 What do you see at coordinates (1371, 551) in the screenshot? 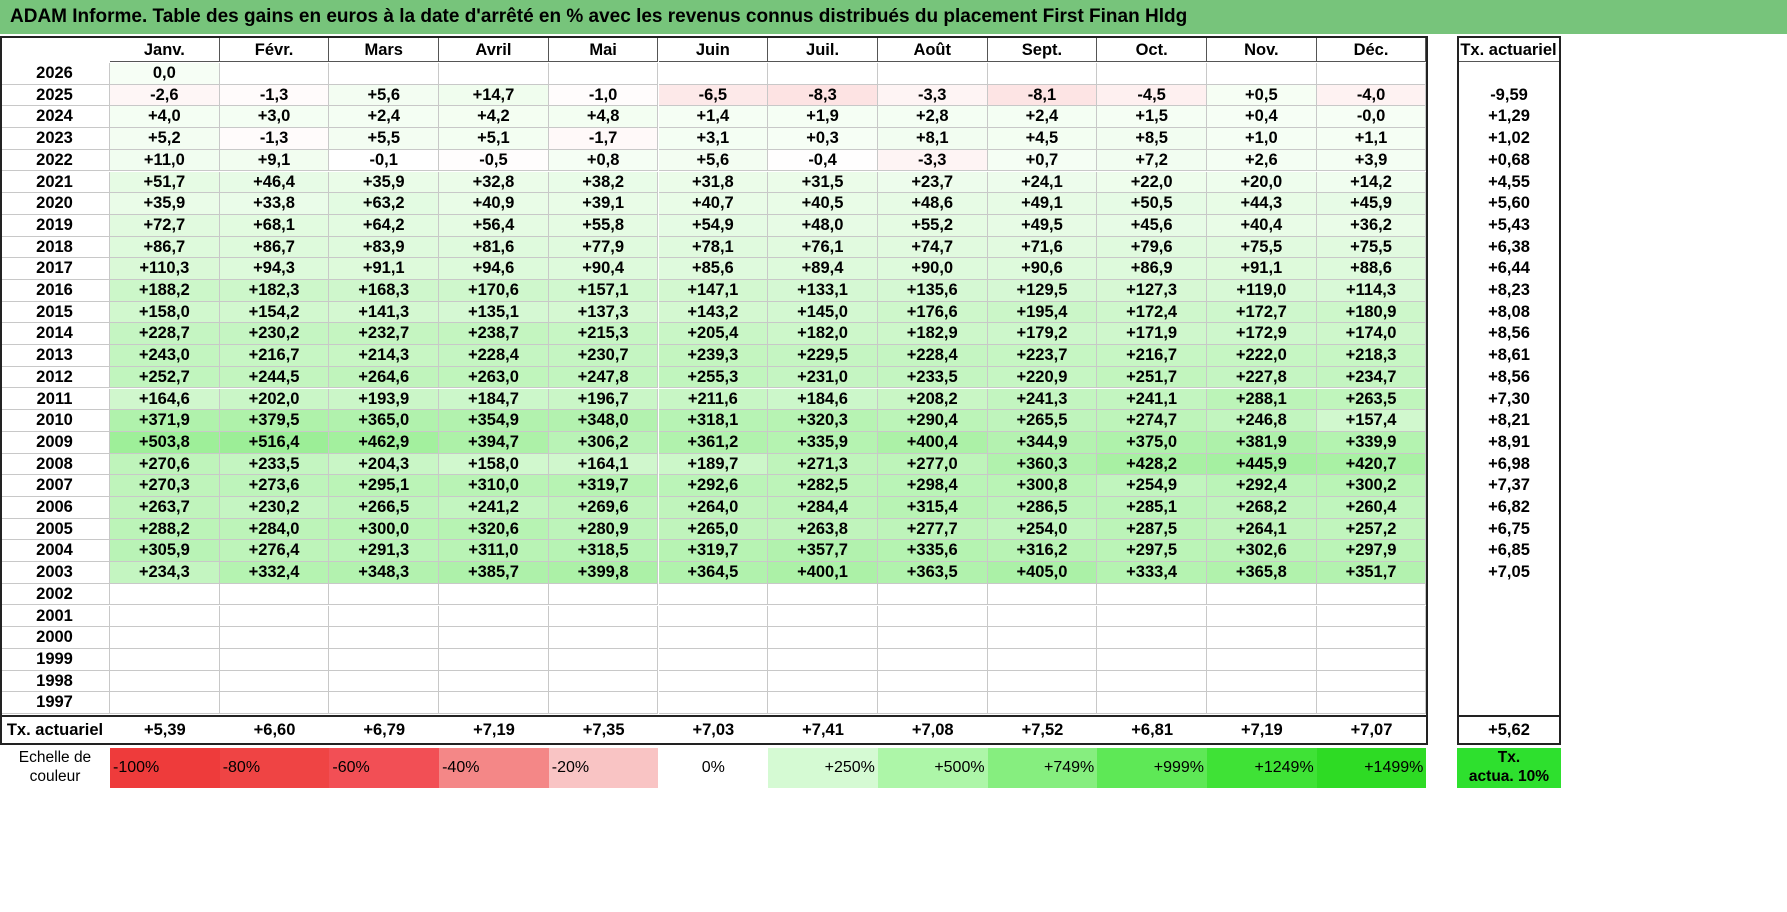
I see `table-cell: +297,9` at bounding box center [1371, 551].